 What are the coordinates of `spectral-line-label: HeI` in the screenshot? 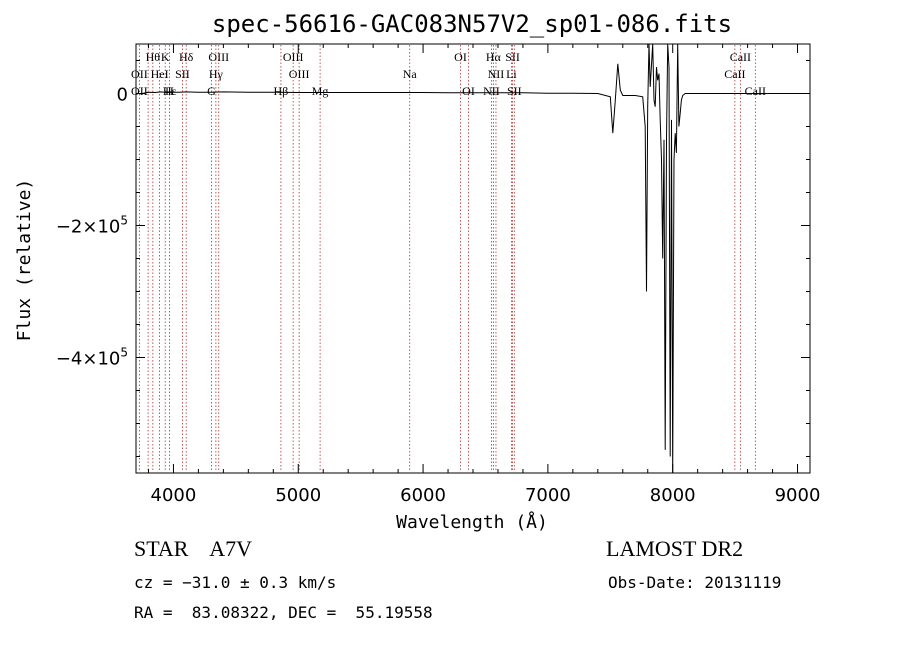 It's located at (160, 74).